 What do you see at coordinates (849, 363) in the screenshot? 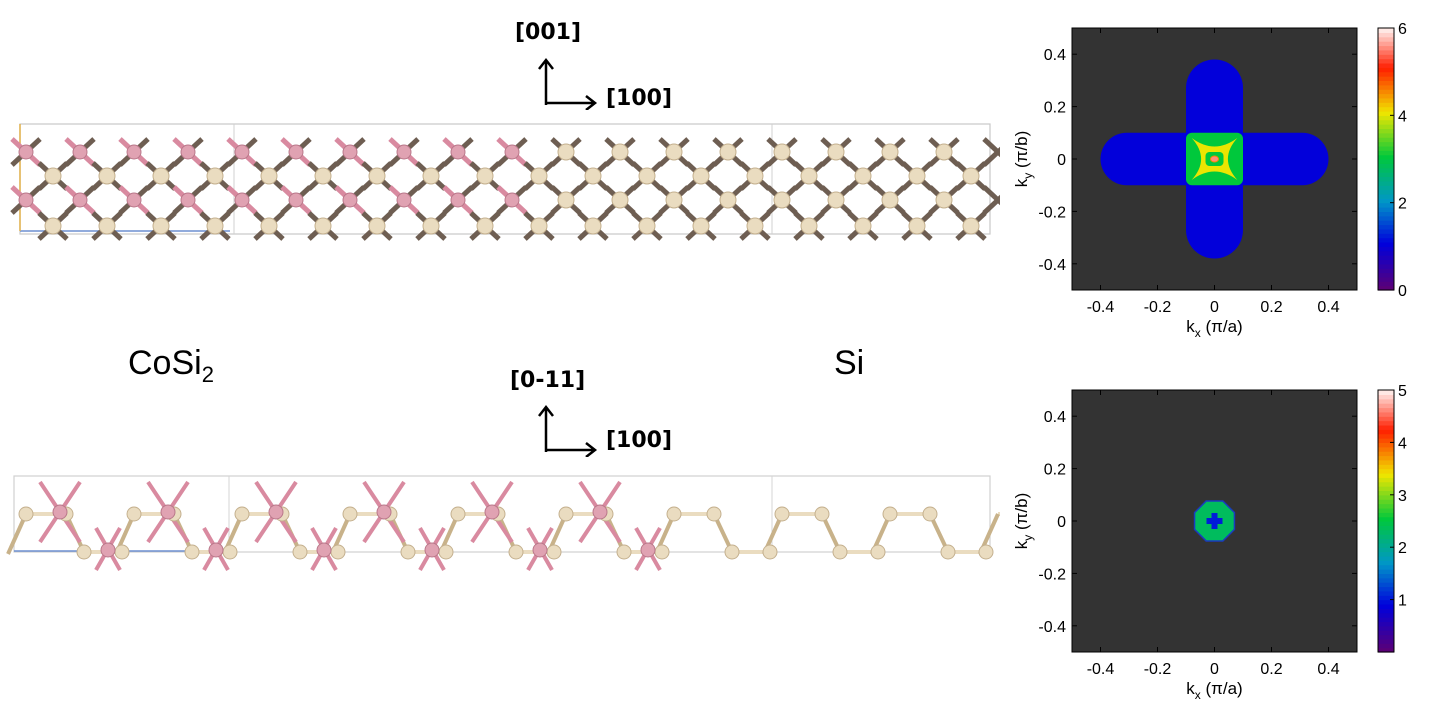
I see `si-label: Si` at bounding box center [849, 363].